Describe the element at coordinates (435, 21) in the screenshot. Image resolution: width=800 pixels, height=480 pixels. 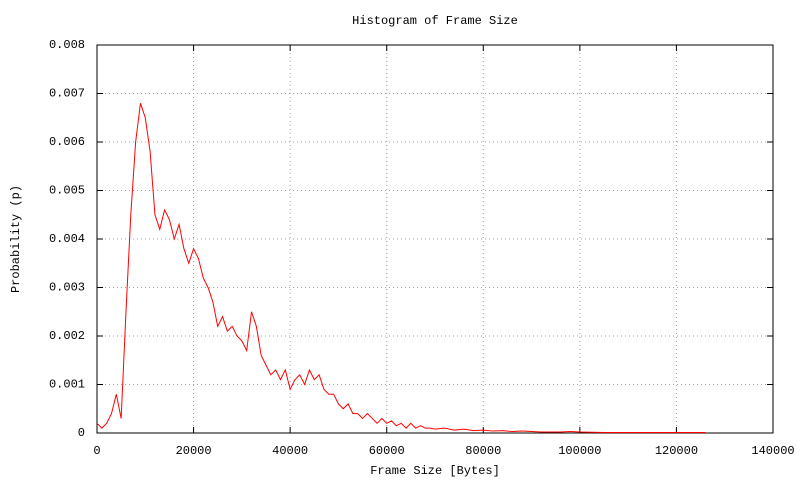
I see `chart-title: Histogram of Frame Size` at that location.